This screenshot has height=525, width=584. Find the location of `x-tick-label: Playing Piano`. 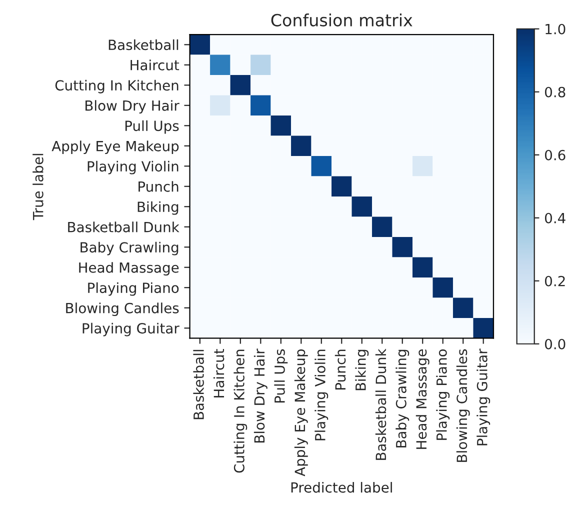

x-tick-label: Playing Piano is located at coordinates (443, 394).